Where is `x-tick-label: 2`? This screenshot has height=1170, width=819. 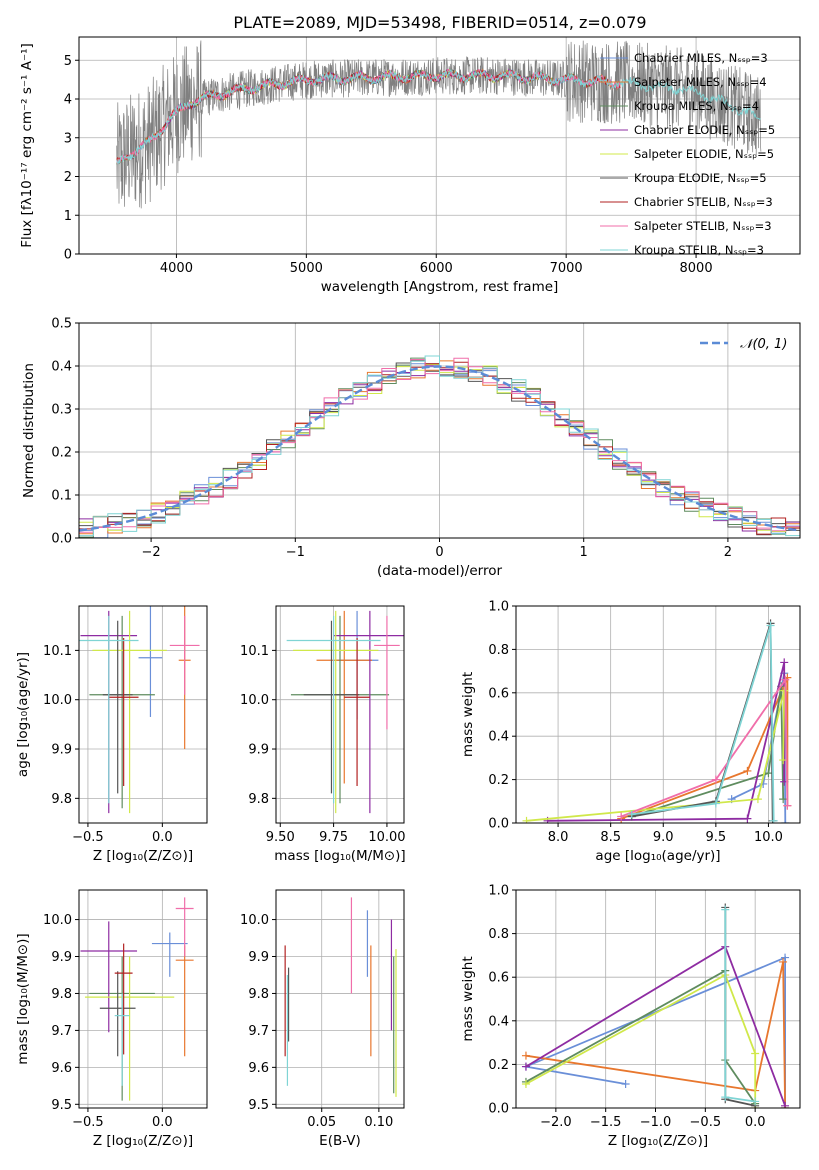
x-tick-label: 2 is located at coordinates (728, 552).